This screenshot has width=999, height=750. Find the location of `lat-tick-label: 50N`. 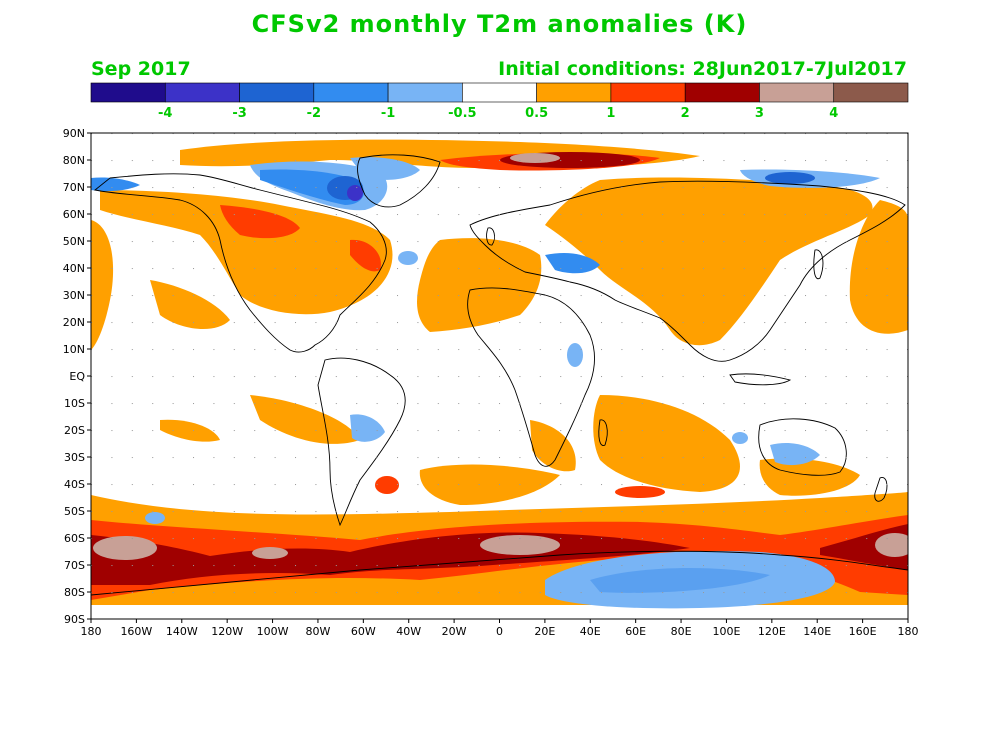

lat-tick-label: 50N is located at coordinates (74, 241).